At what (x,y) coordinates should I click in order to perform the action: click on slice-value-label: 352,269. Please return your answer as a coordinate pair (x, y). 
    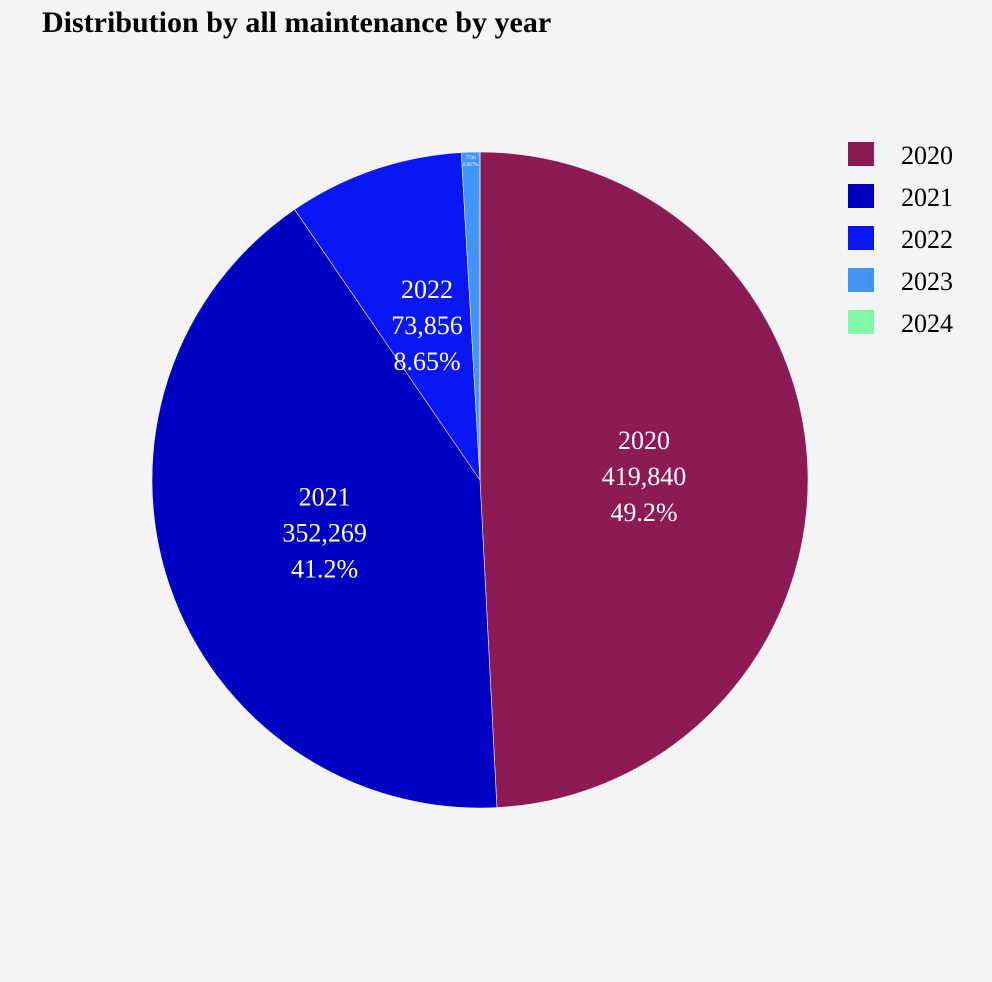
    Looking at the image, I should click on (324, 533).